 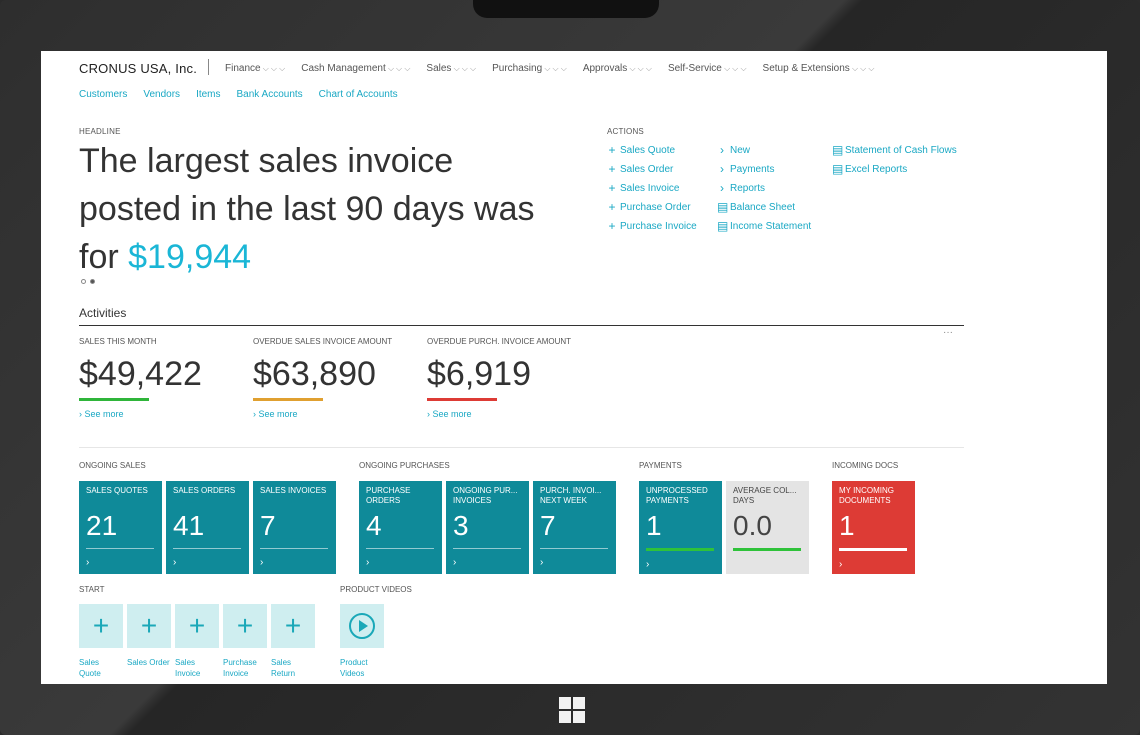 What do you see at coordinates (651, 226) in the screenshot?
I see `action-purchase-invoice: + Purchase Invoice` at bounding box center [651, 226].